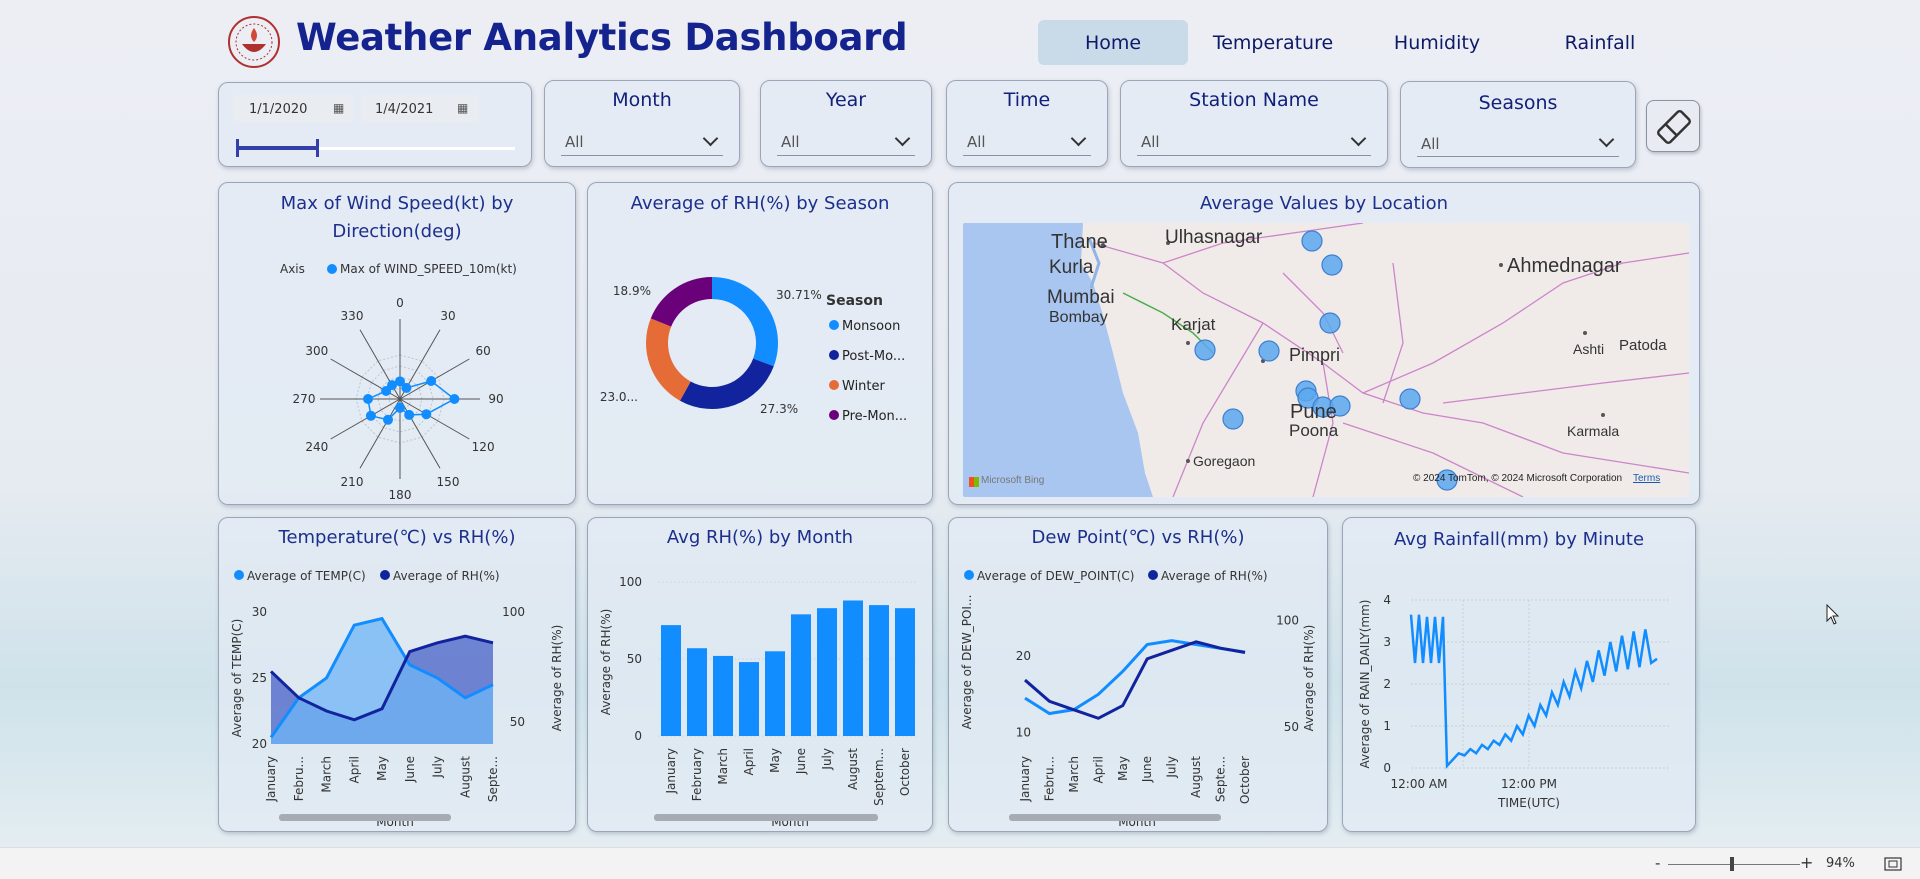  Describe the element at coordinates (1732, 864) in the screenshot. I see `zoom-slider-thumb` at that location.